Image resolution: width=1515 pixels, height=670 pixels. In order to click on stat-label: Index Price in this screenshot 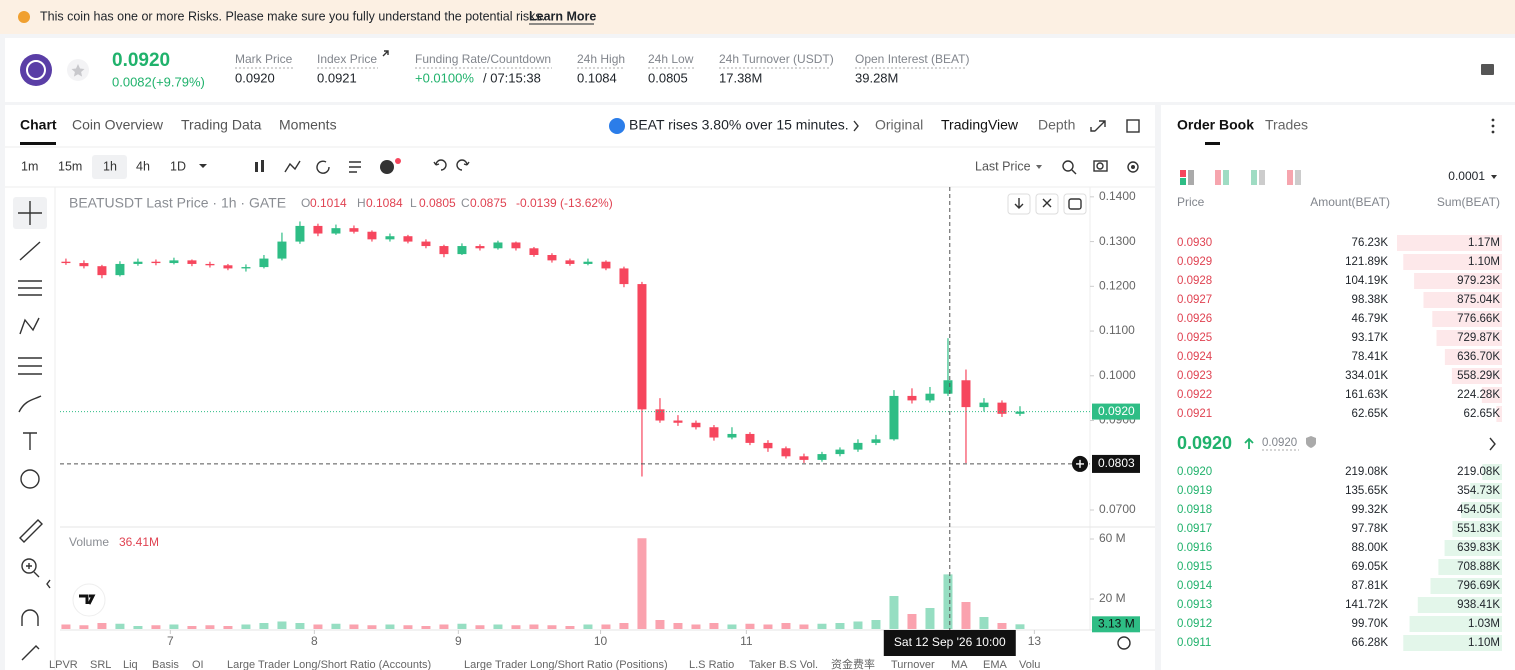, I will do `click(347, 59)`.